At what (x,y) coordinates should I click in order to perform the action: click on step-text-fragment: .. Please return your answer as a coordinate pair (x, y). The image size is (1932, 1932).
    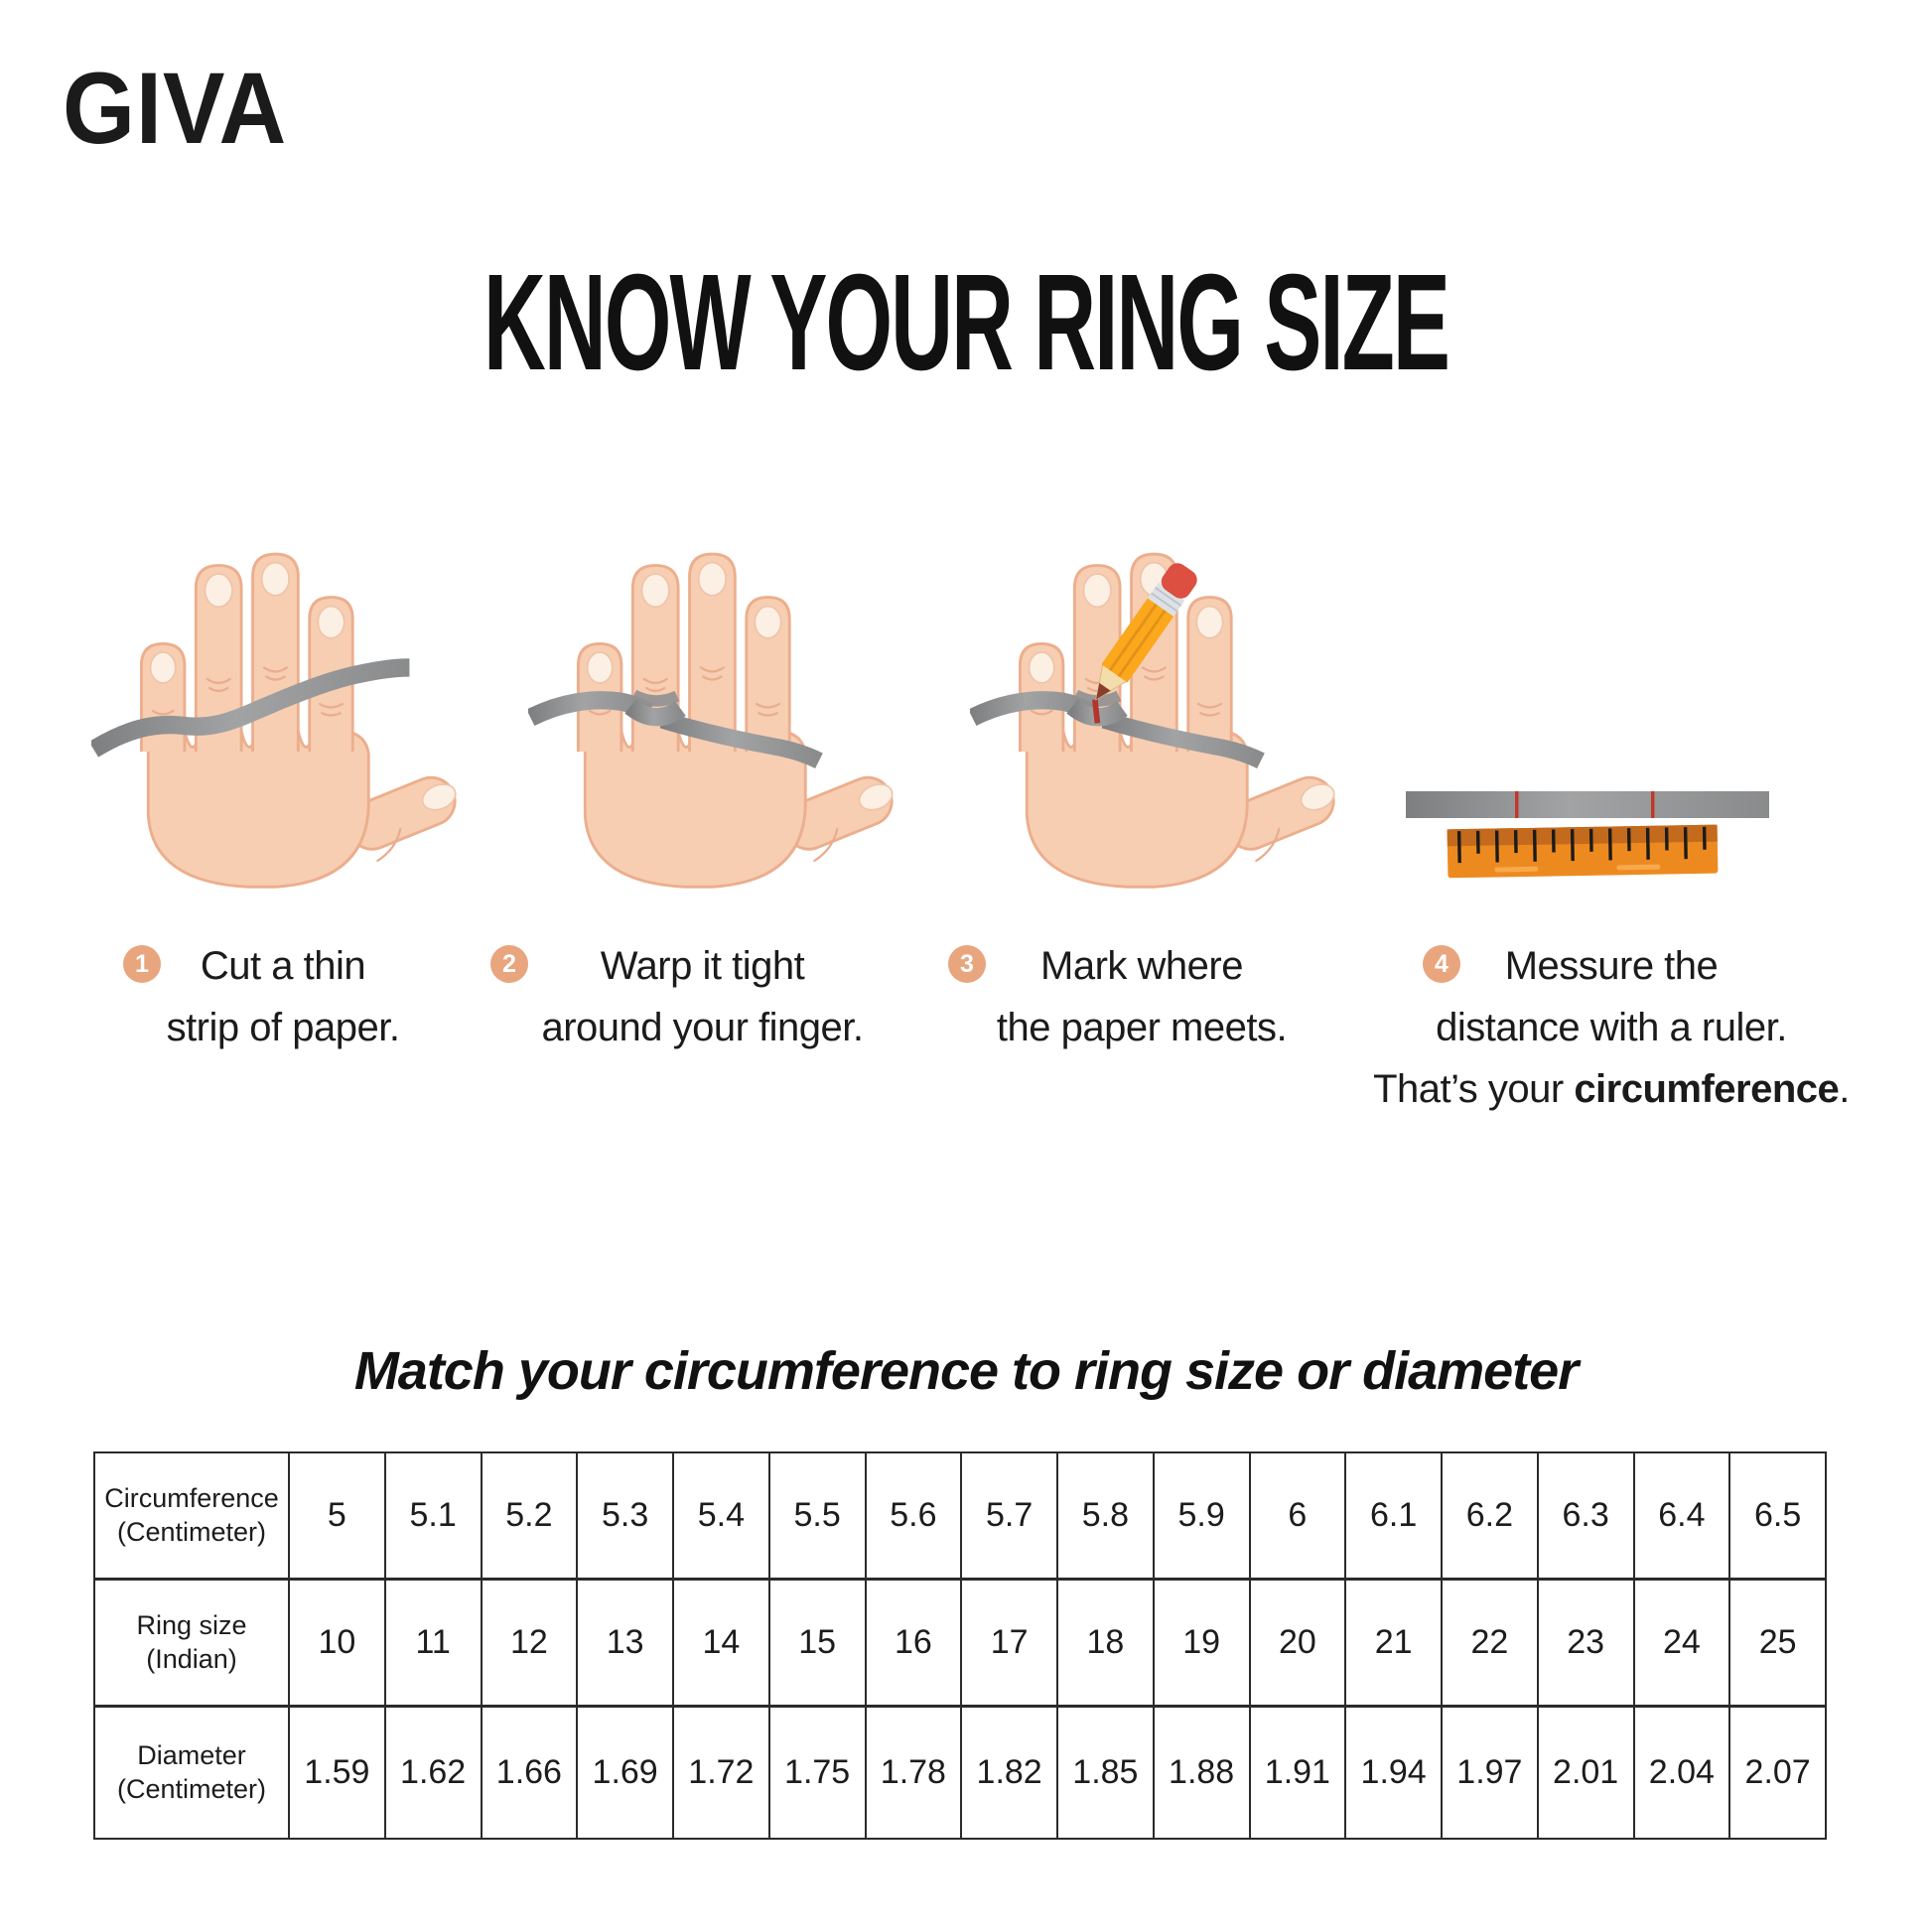
    Looking at the image, I should click on (1844, 1089).